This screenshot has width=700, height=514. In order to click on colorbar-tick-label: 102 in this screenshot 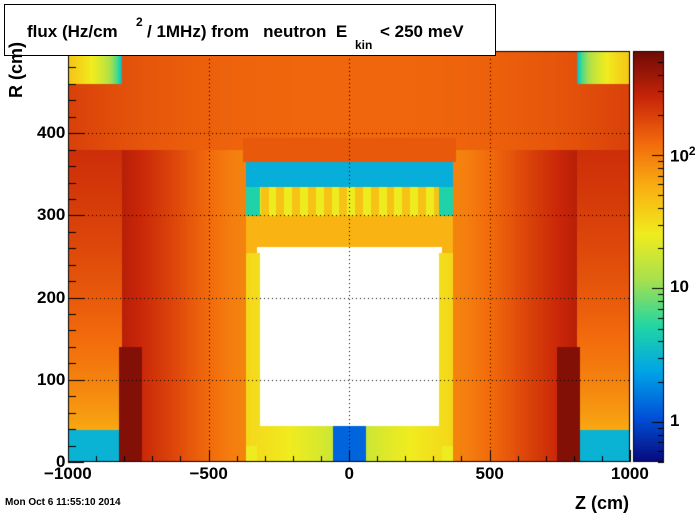, I will do `click(683, 154)`.